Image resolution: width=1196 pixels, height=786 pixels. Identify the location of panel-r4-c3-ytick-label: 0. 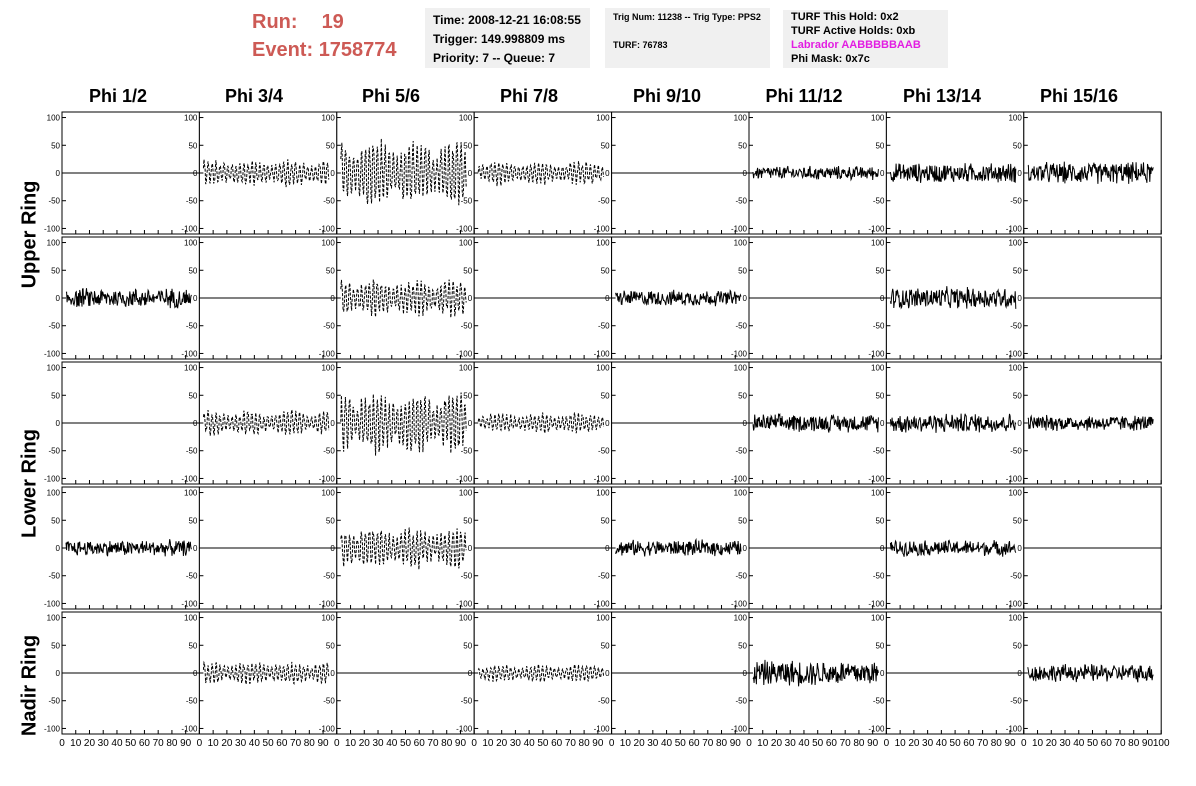
(332, 548).